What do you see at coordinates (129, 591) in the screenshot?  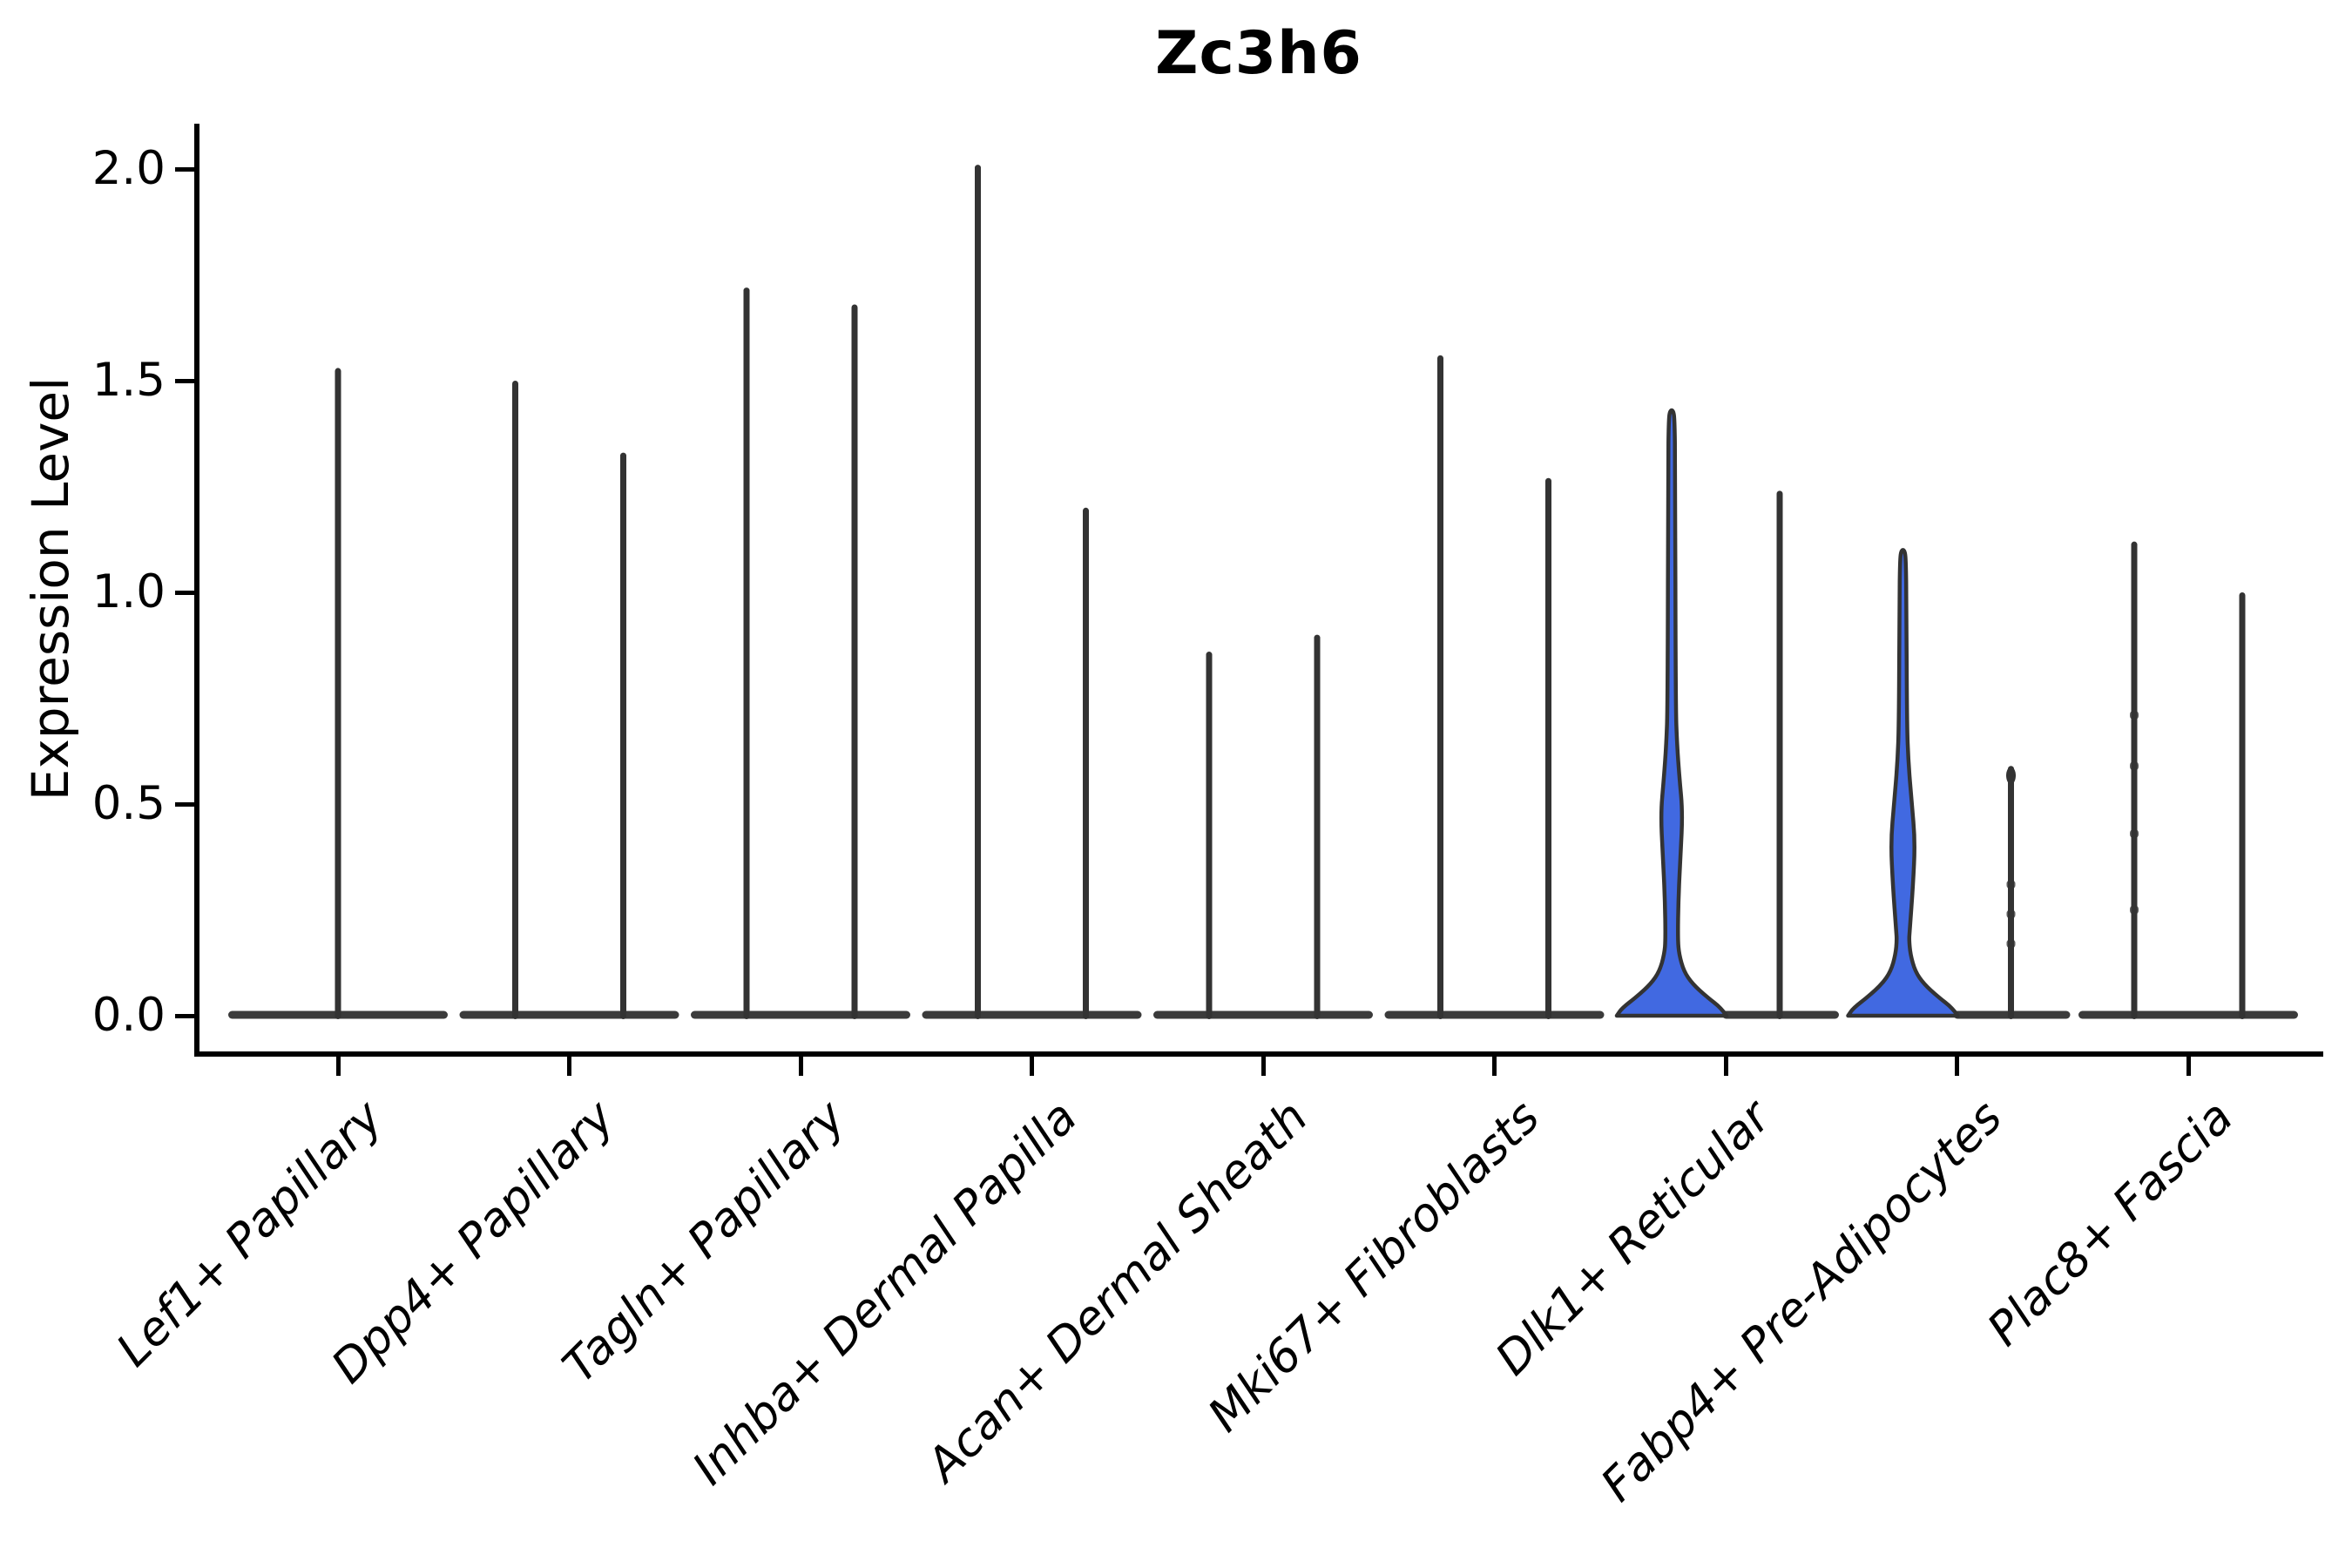 I see `y-tick-label: 1.0` at bounding box center [129, 591].